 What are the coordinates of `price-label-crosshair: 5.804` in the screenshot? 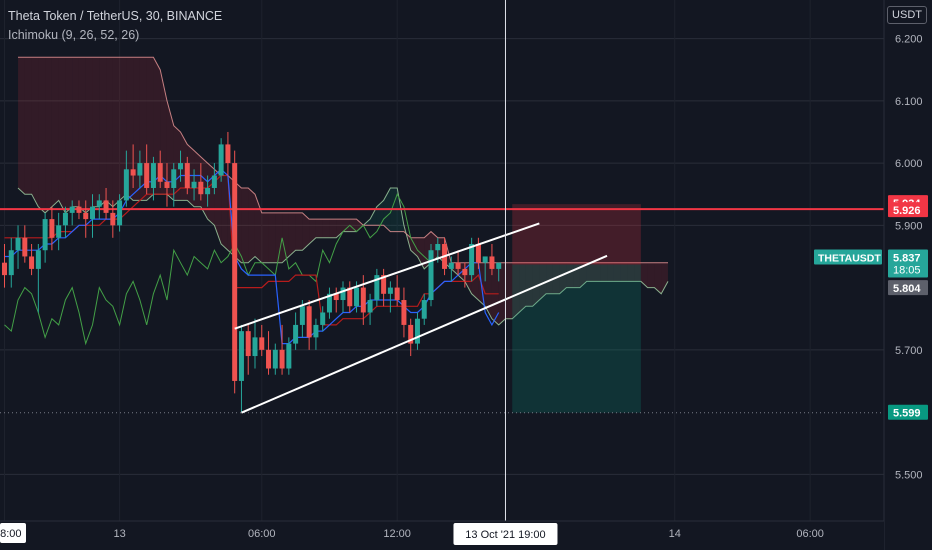 It's located at (908, 288).